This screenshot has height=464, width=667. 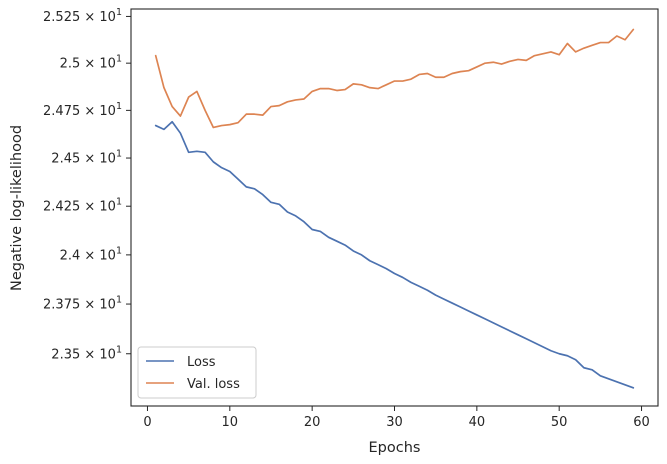 What do you see at coordinates (82, 110) in the screenshot?
I see `y-tick-label: 2.475 × 10¹` at bounding box center [82, 110].